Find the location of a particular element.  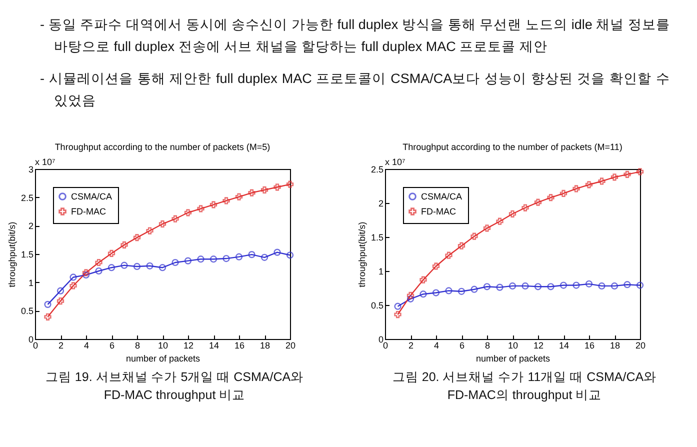

x-tick-label: 4 is located at coordinates (87, 345).